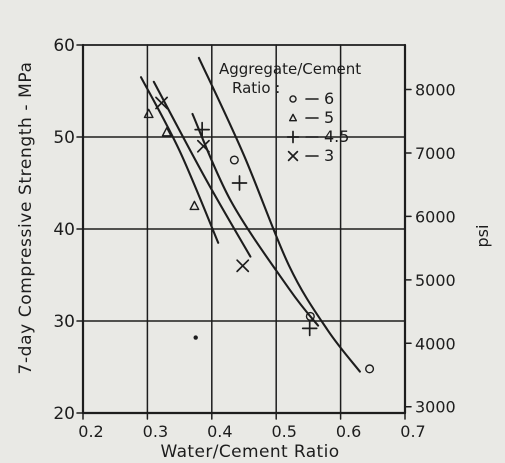 This screenshot has height=463, width=505. Describe the element at coordinates (435, 90) in the screenshot. I see `y2-tick-label: 8000` at that location.